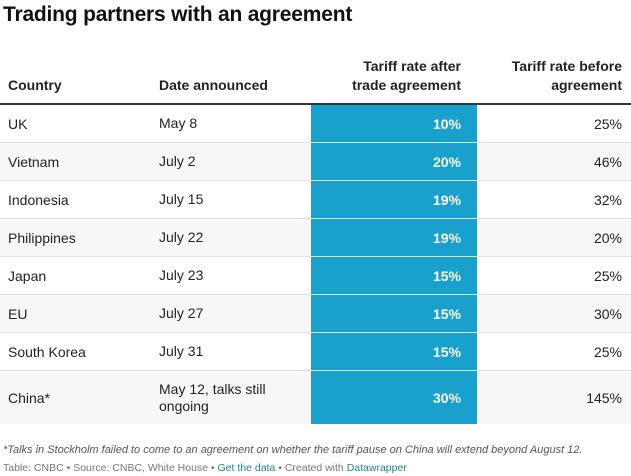 This screenshot has width=631, height=476. Describe the element at coordinates (607, 313) in the screenshot. I see `tariff-before-cell: 30%` at that location.